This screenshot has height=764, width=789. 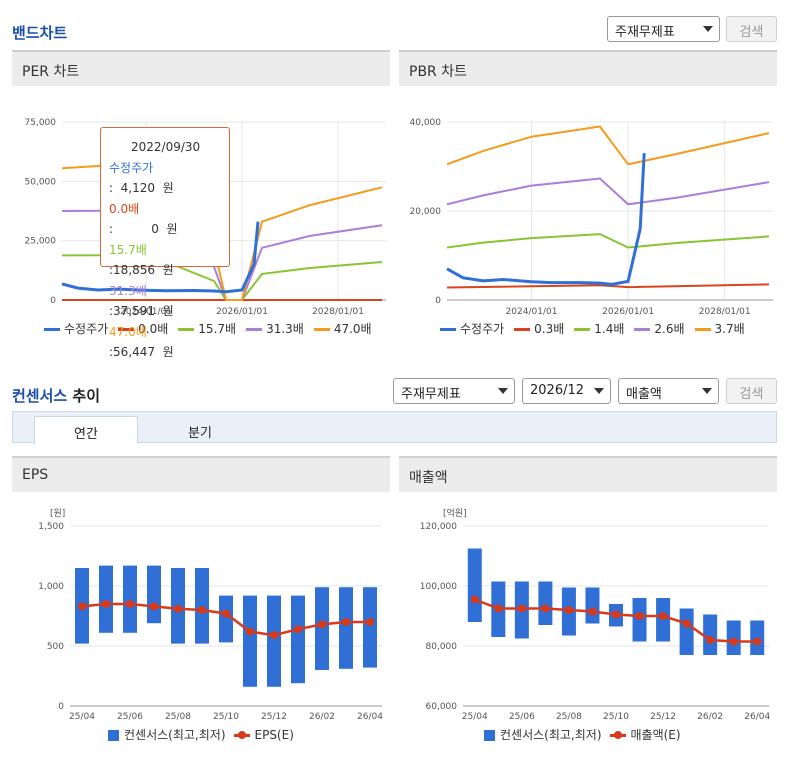 What do you see at coordinates (645, 32) in the screenshot?
I see `band-statement-value: 주재무제표` at bounding box center [645, 32].